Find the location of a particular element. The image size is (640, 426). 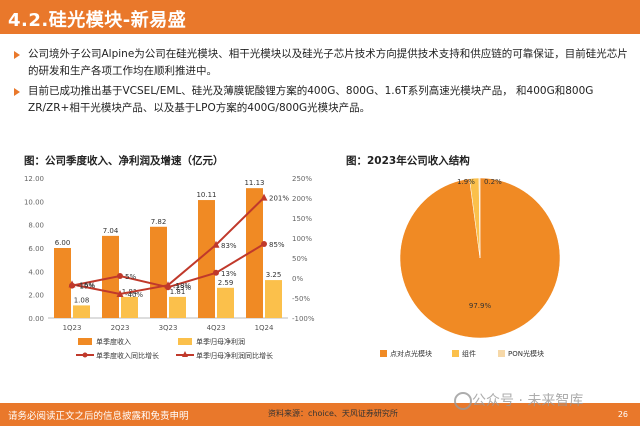

title-bar: 4.2.硅光模块-新易盛 is located at coordinates (320, 17).